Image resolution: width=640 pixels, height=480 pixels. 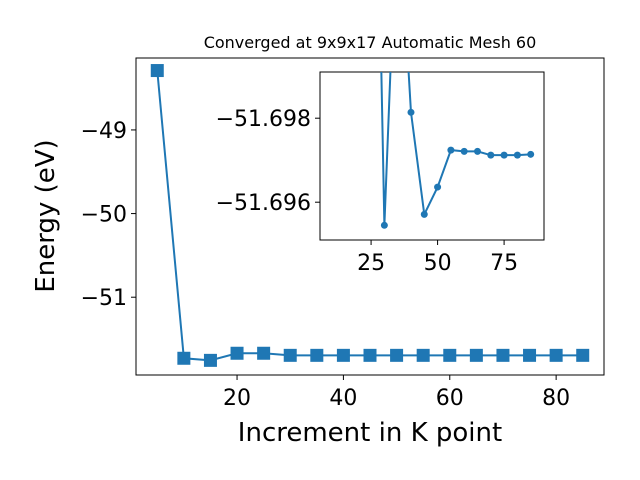 I want to click on y-tick-label: −49, so click(x=104, y=131).